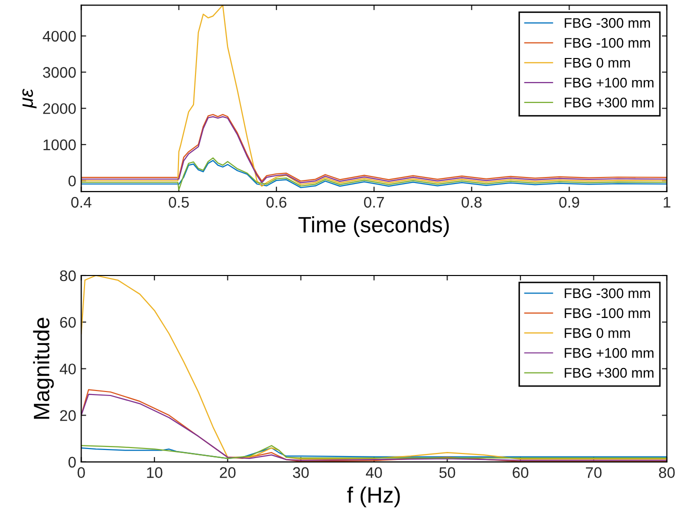 This screenshot has width=677, height=519. I want to click on y-tick-label: 40, so click(68, 369).